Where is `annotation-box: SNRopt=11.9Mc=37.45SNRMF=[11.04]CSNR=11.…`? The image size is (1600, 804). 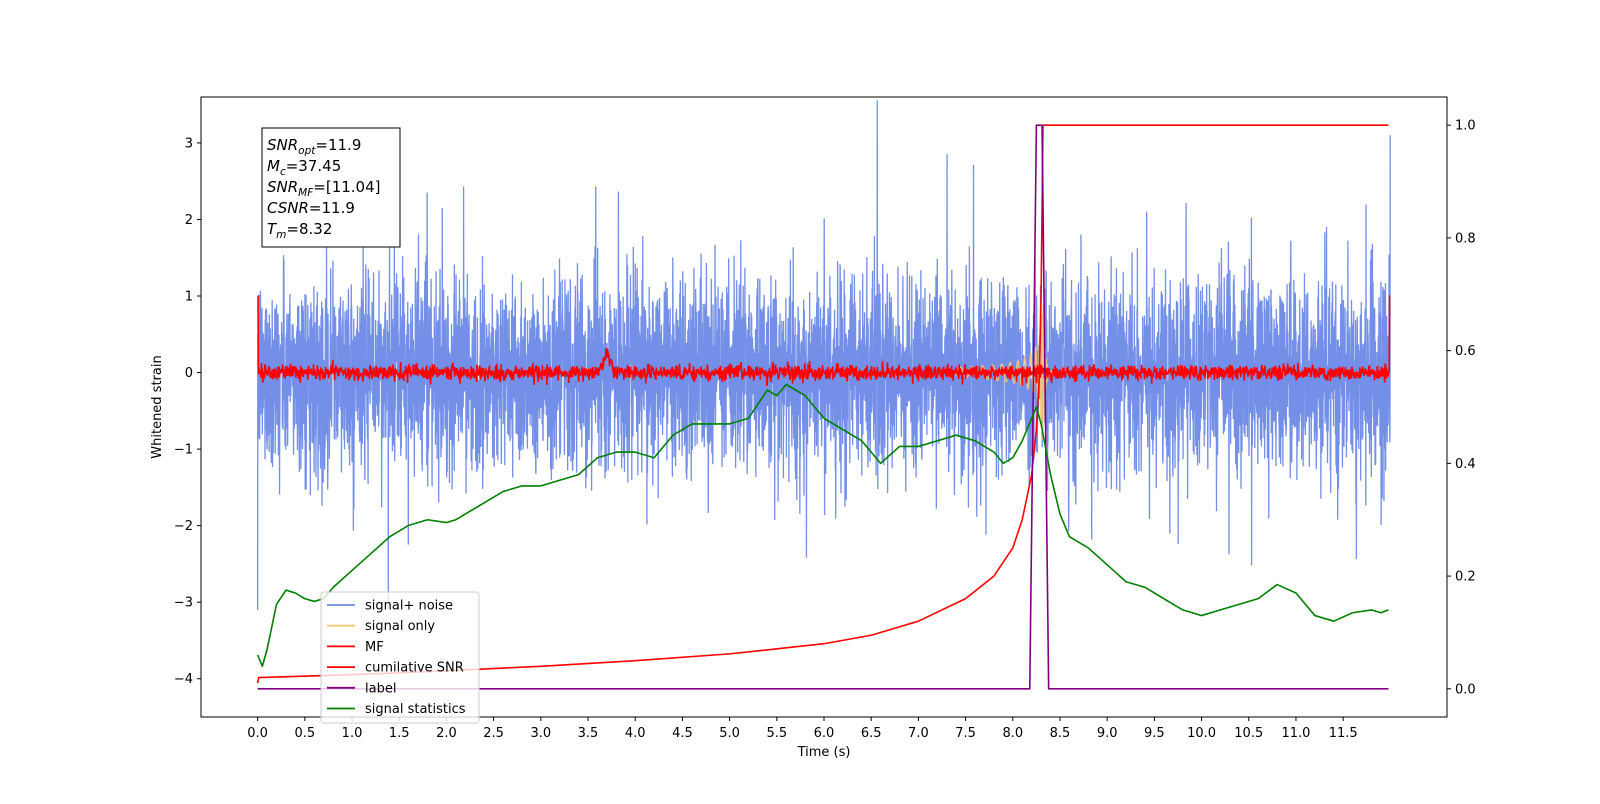
annotation-box: SNRopt=11.9Mc=37.45SNRMF=[11.04]CSNR=11.… is located at coordinates (331, 187).